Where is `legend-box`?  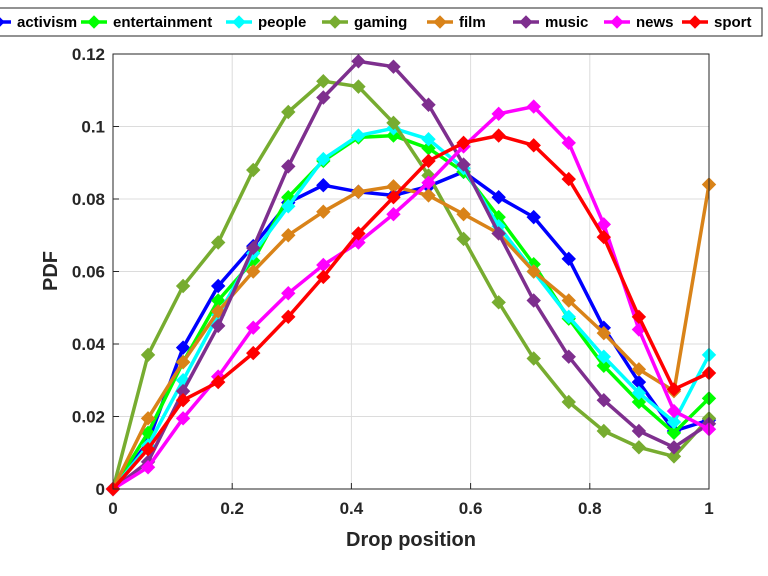
legend-box is located at coordinates (381, 22).